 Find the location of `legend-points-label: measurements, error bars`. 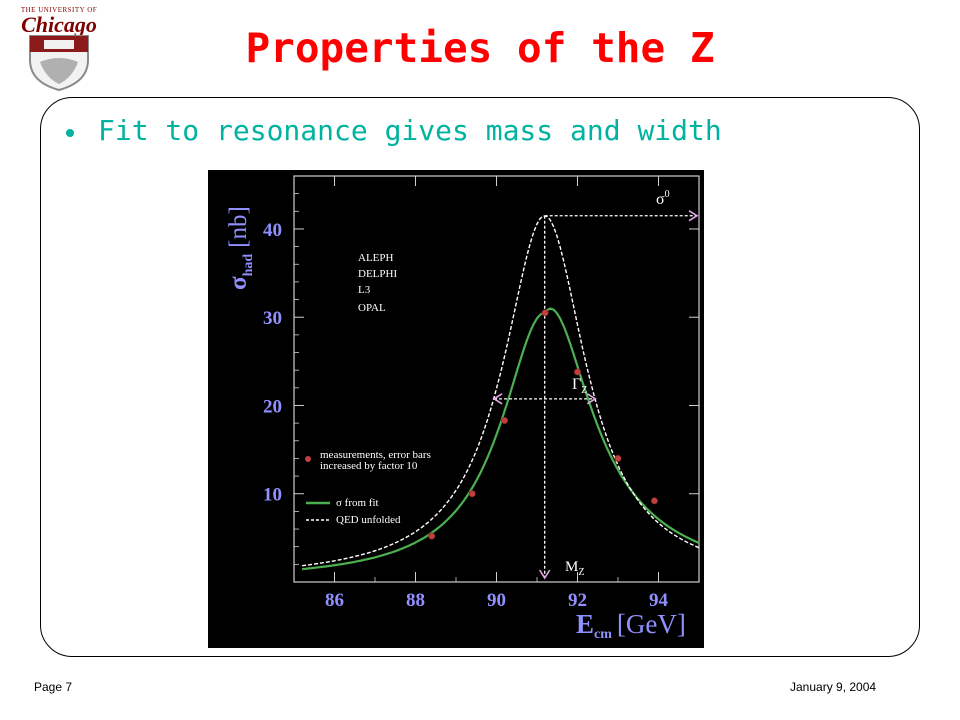

legend-points-label: measurements, error bars is located at coordinates (375, 455).